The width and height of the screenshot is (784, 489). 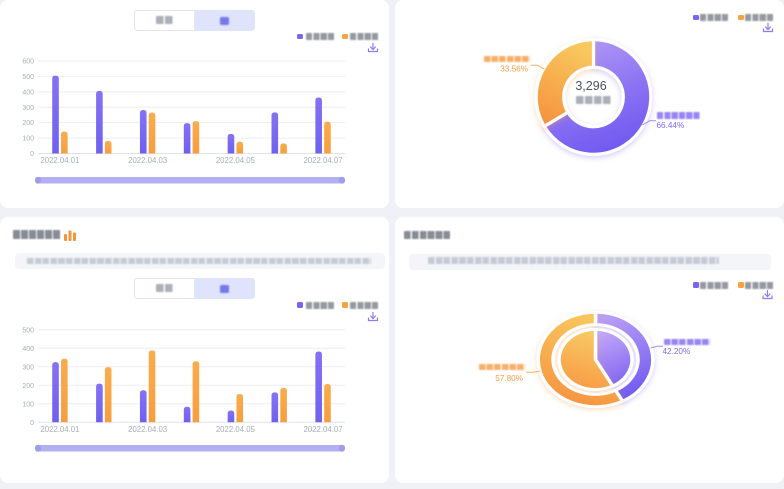 What do you see at coordinates (509, 378) in the screenshot?
I see `svg-text: 57.80%` at bounding box center [509, 378].